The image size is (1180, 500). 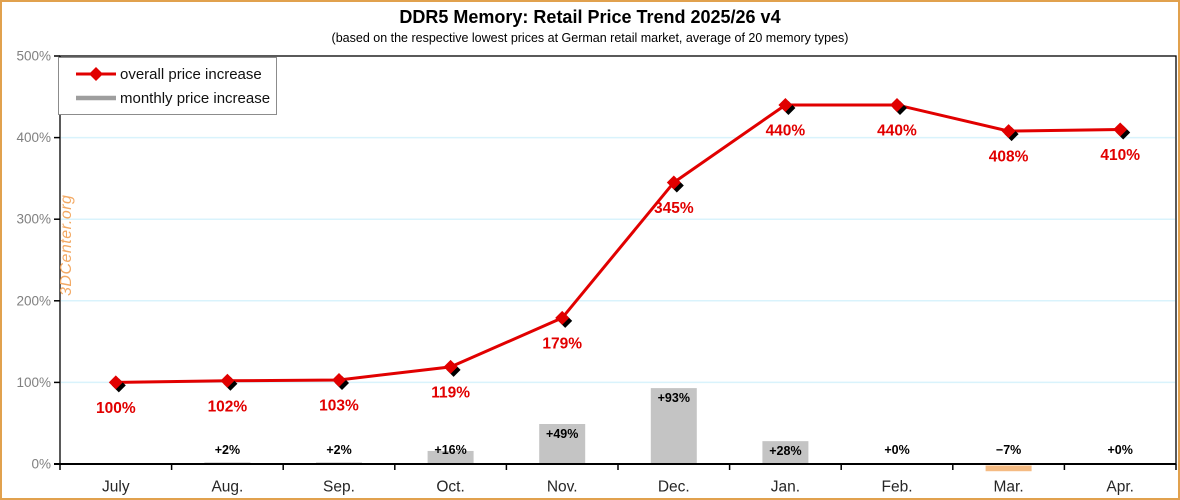 What do you see at coordinates (33, 300) in the screenshot?
I see `y-axis-label: 200%` at bounding box center [33, 300].